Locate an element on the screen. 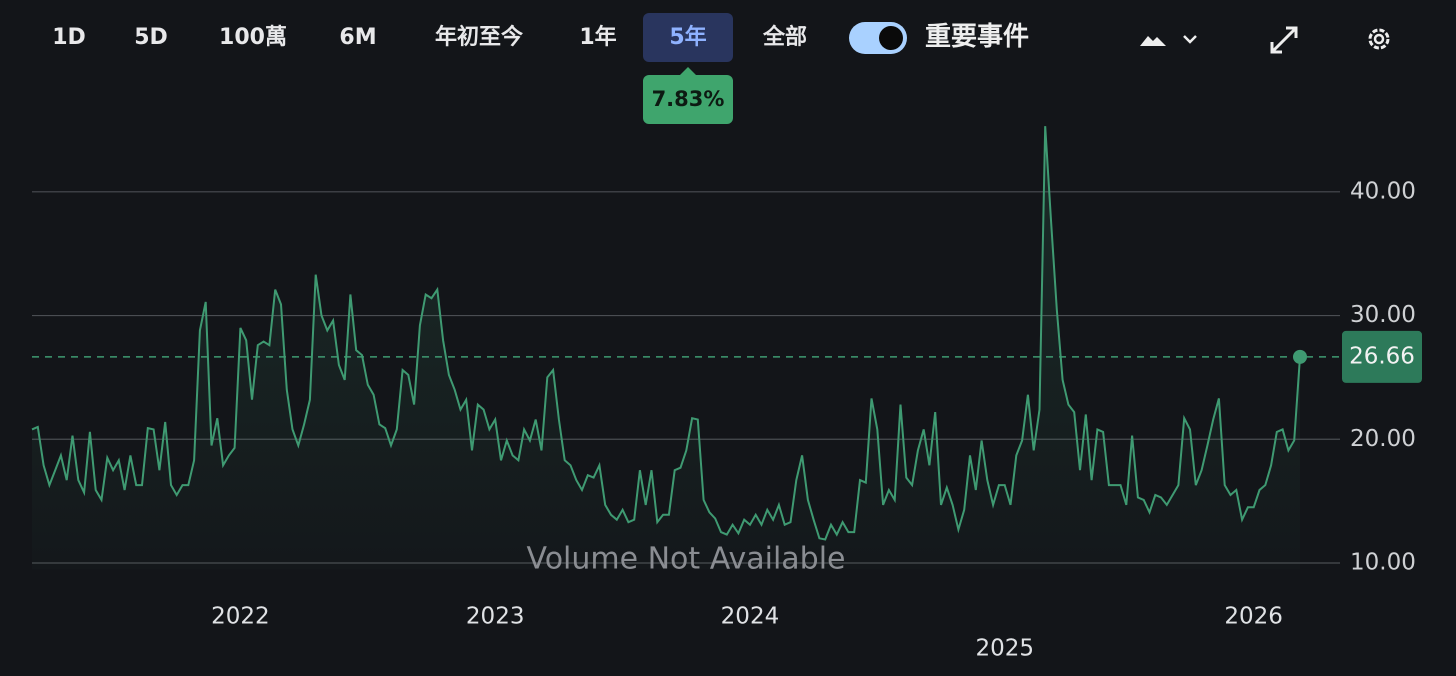 The height and width of the screenshot is (676, 1456). last-point is located at coordinates (1300, 356).